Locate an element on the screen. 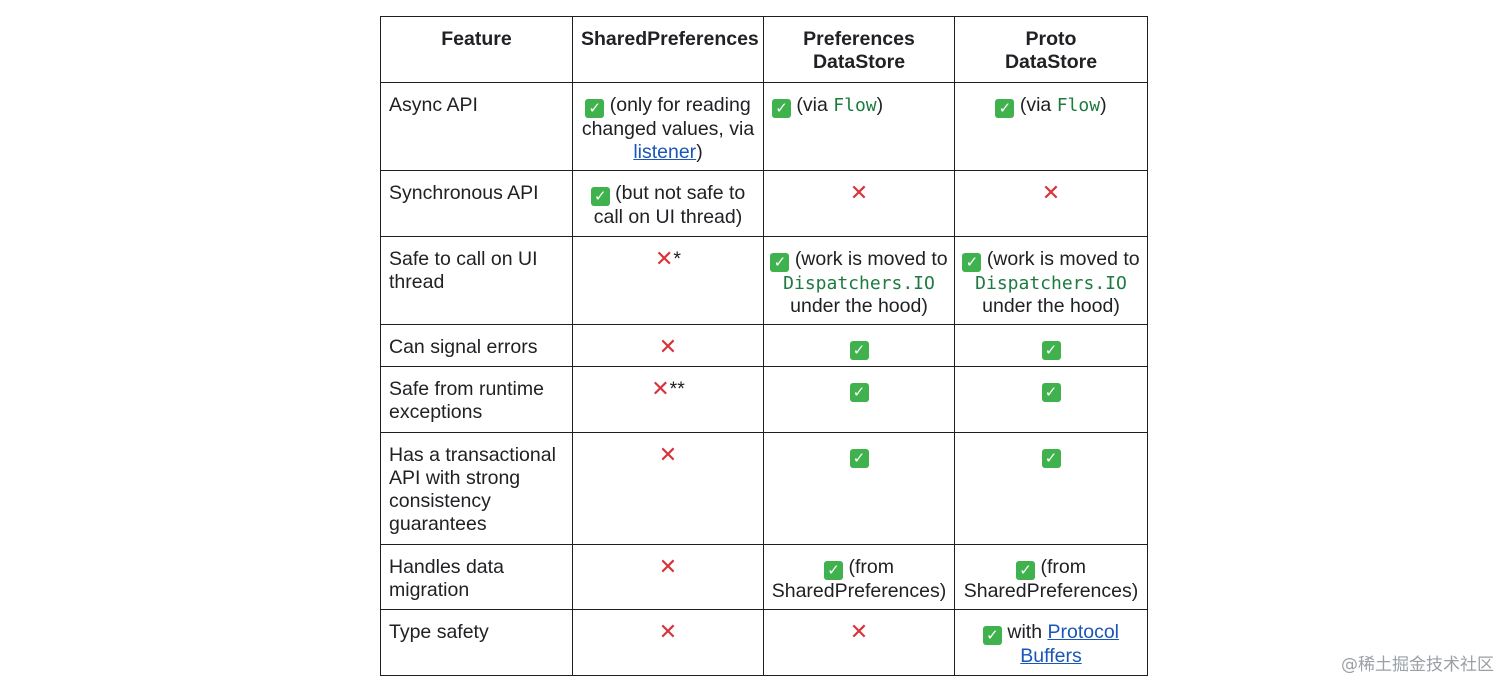 The image size is (1512, 693). shared-preferences-cell: ✕** is located at coordinates (668, 399).